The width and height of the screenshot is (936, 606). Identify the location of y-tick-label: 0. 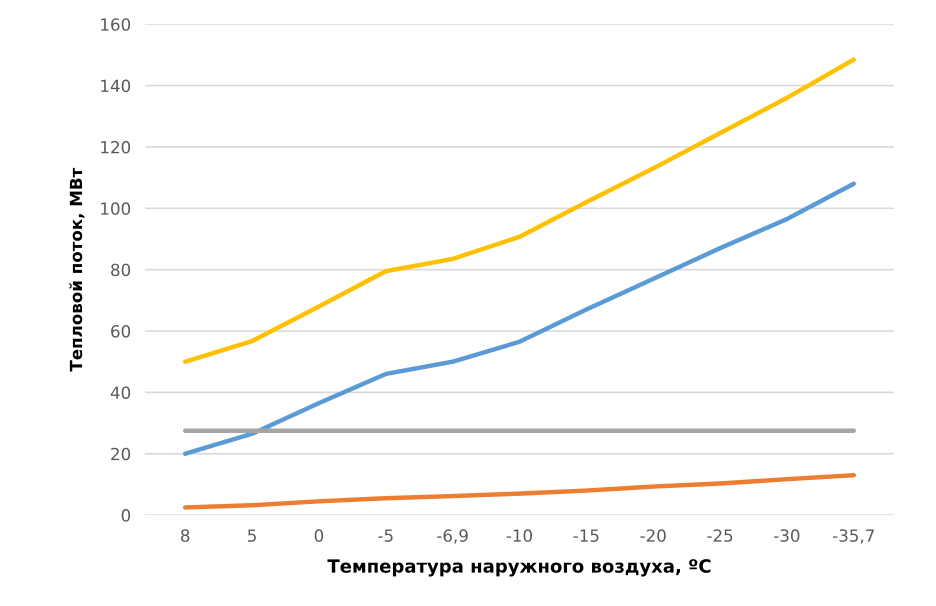
(126, 515).